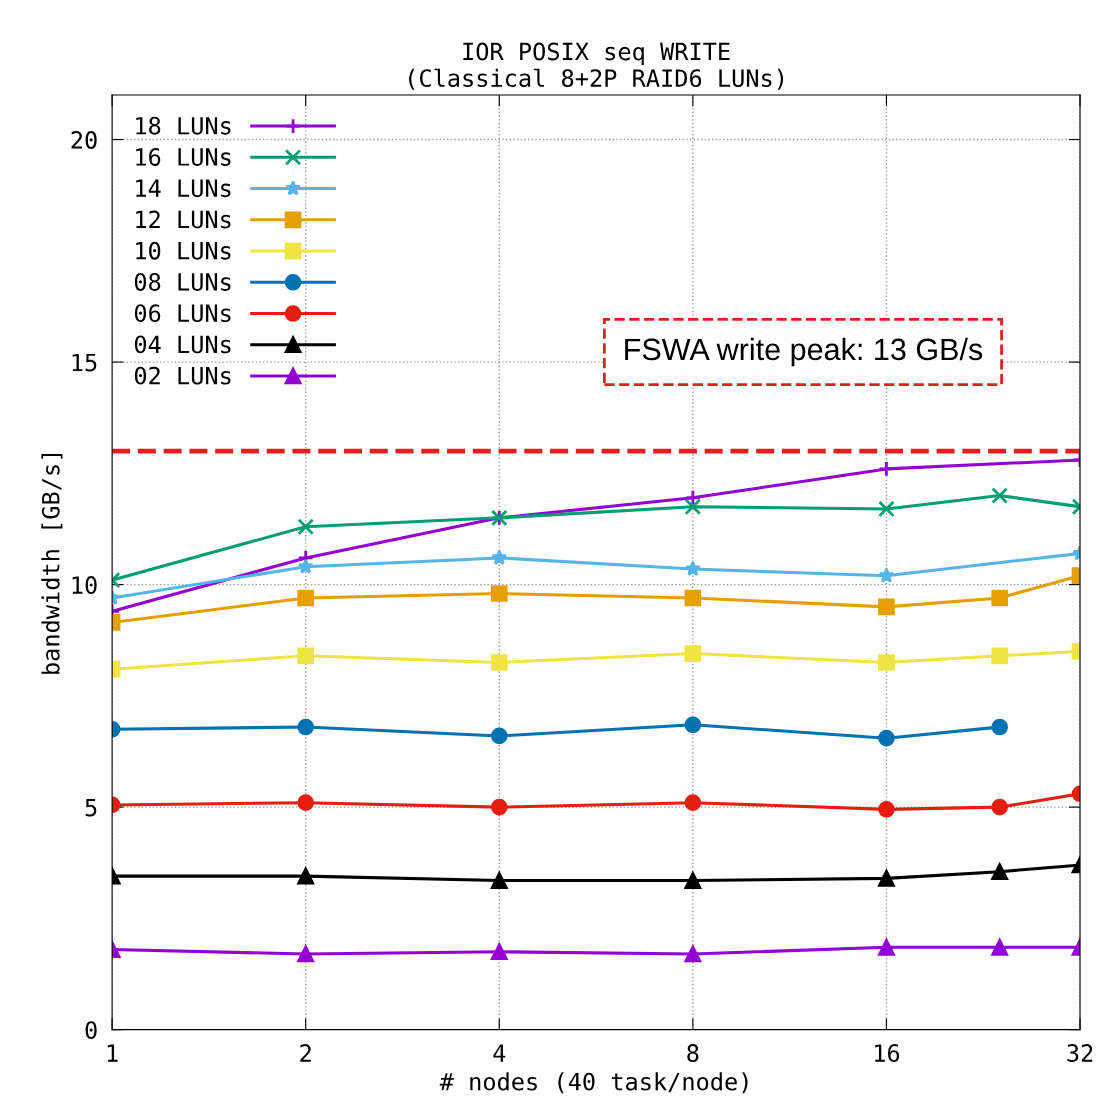 Image resolution: width=1110 pixels, height=1118 pixels. What do you see at coordinates (305, 1053) in the screenshot?
I see `x-tick-label: 2` at bounding box center [305, 1053].